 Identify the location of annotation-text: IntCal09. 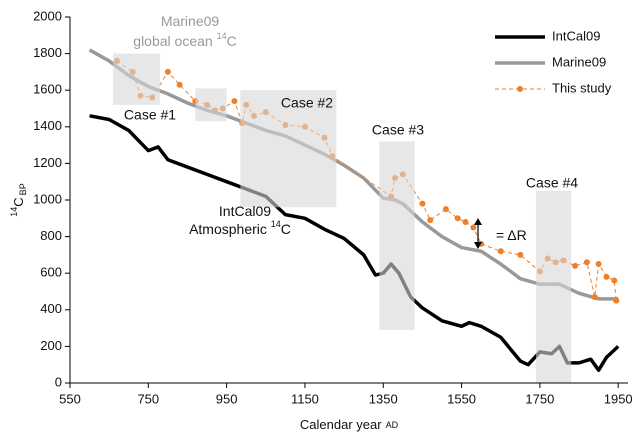
(245, 211).